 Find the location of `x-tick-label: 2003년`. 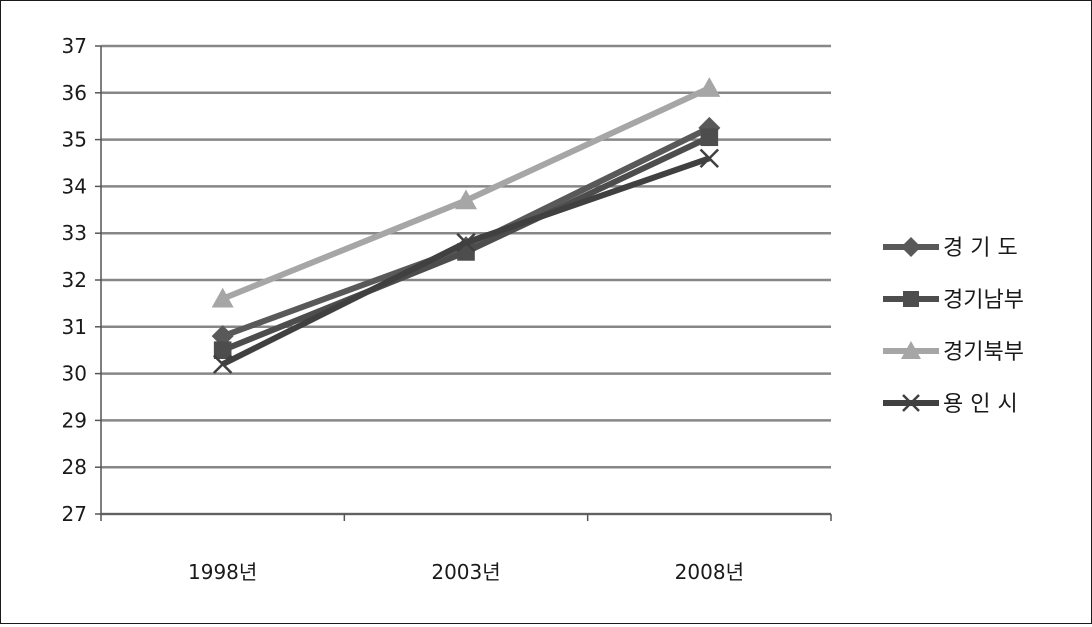

x-tick-label: 2003년 is located at coordinates (465, 572).